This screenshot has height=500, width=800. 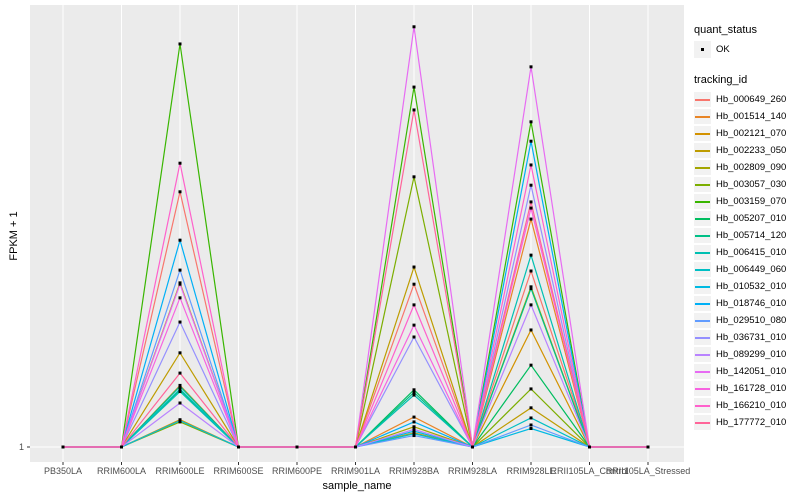 What do you see at coordinates (747, 49) in the screenshot?
I see `legend-key-ok: OK` at bounding box center [747, 49].